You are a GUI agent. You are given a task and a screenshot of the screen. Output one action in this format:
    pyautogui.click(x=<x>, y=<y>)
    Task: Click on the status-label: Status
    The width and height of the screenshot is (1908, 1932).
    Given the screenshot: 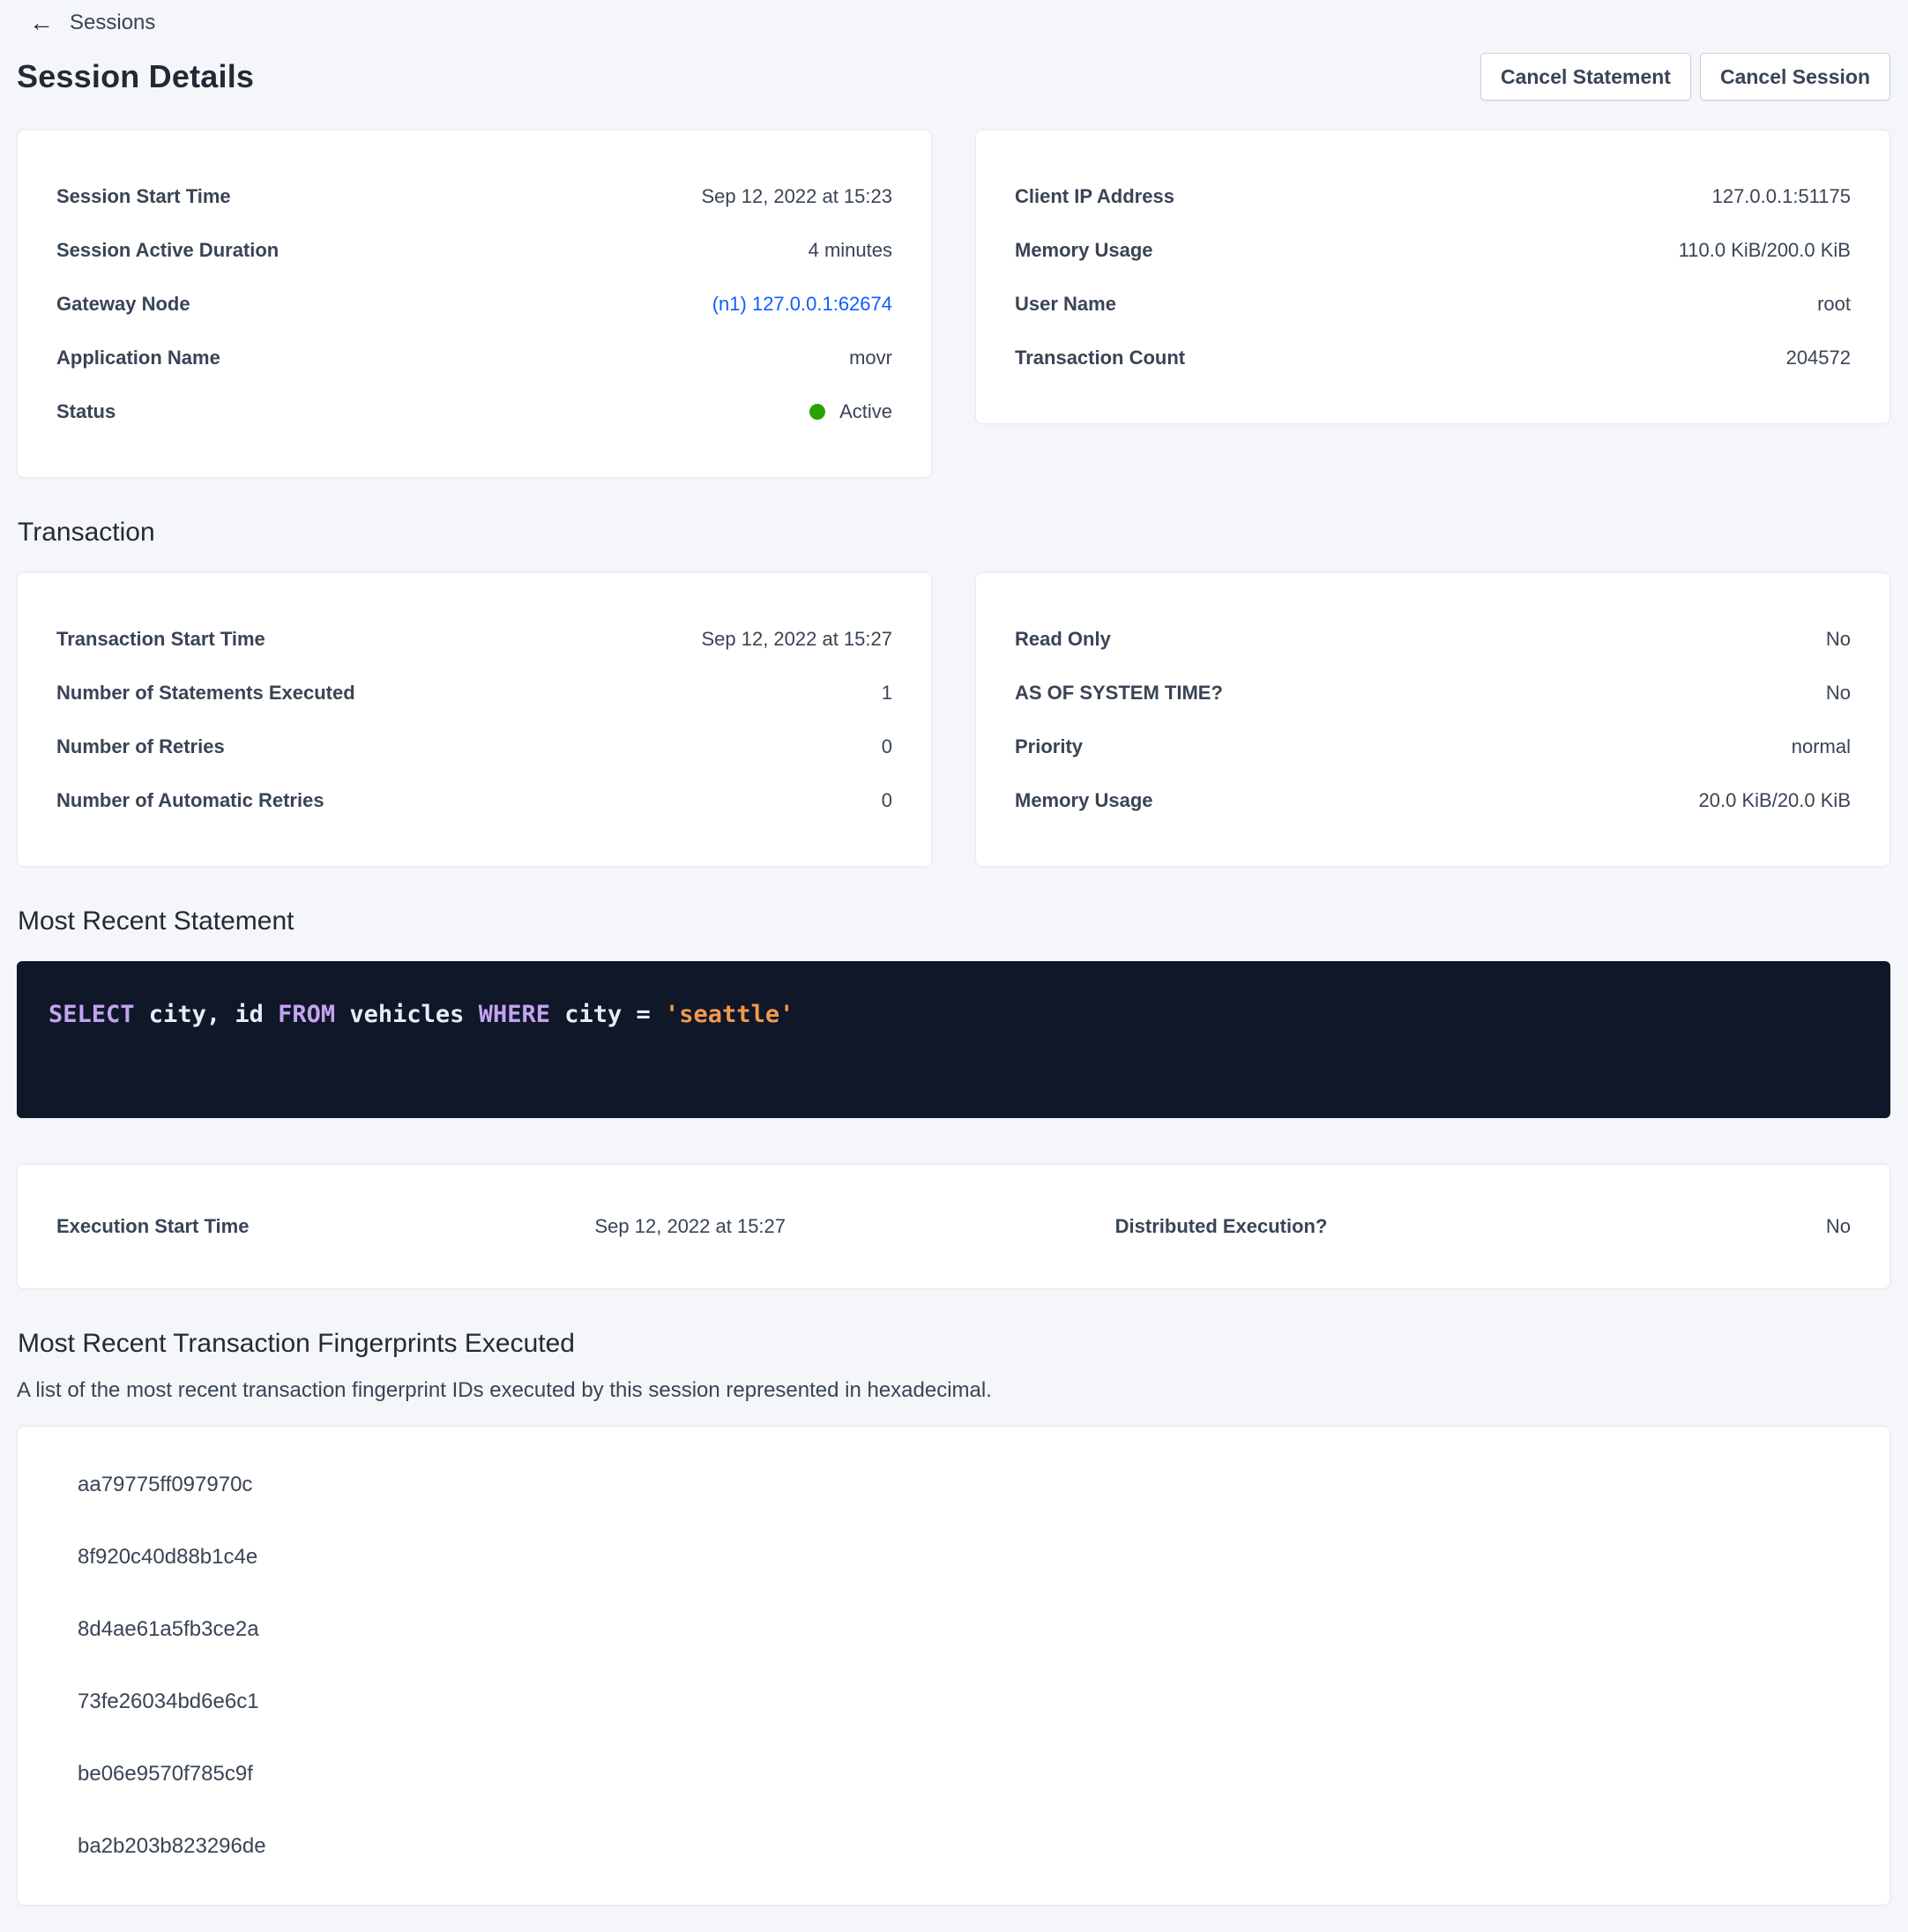 What is the action you would take?
    pyautogui.click(x=86, y=410)
    